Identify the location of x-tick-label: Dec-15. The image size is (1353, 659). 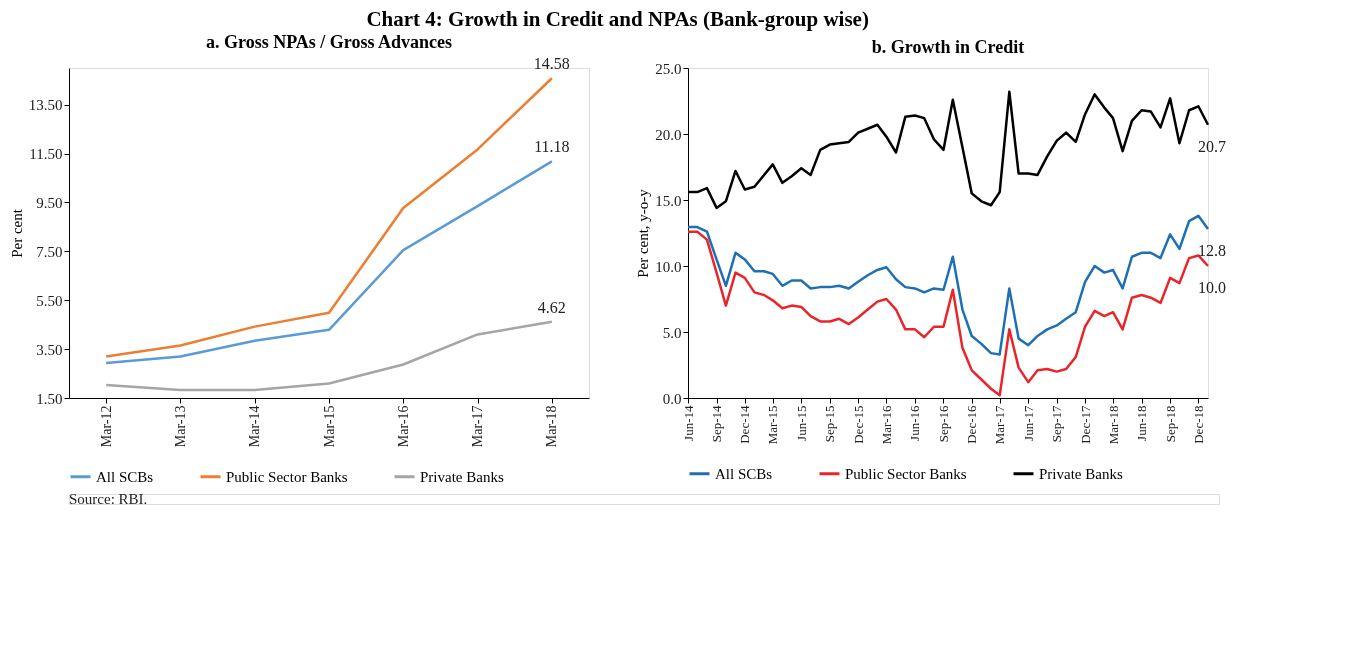
(858, 424).